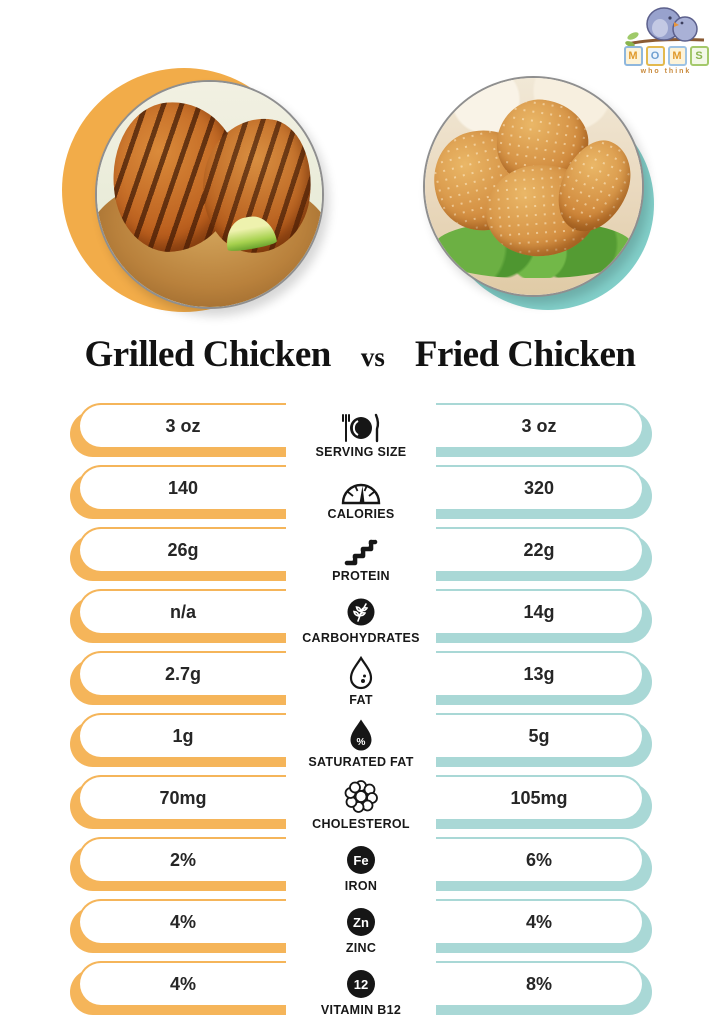 The width and height of the screenshot is (720, 1036). I want to click on fried-value-pill: 3 oz, so click(544, 430).